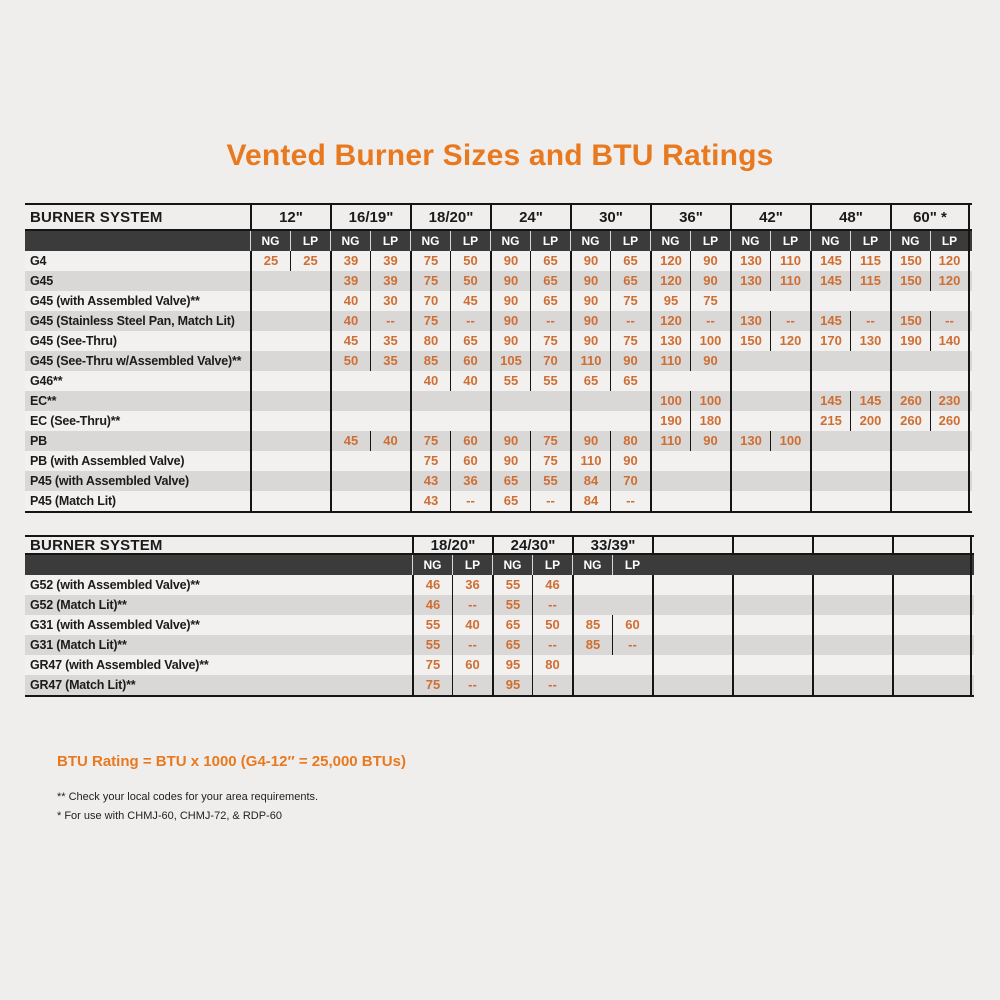 Image resolution: width=1000 pixels, height=1000 pixels. What do you see at coordinates (115, 625) in the screenshot?
I see `burner-label: G31 (with Assembled Valve)**` at bounding box center [115, 625].